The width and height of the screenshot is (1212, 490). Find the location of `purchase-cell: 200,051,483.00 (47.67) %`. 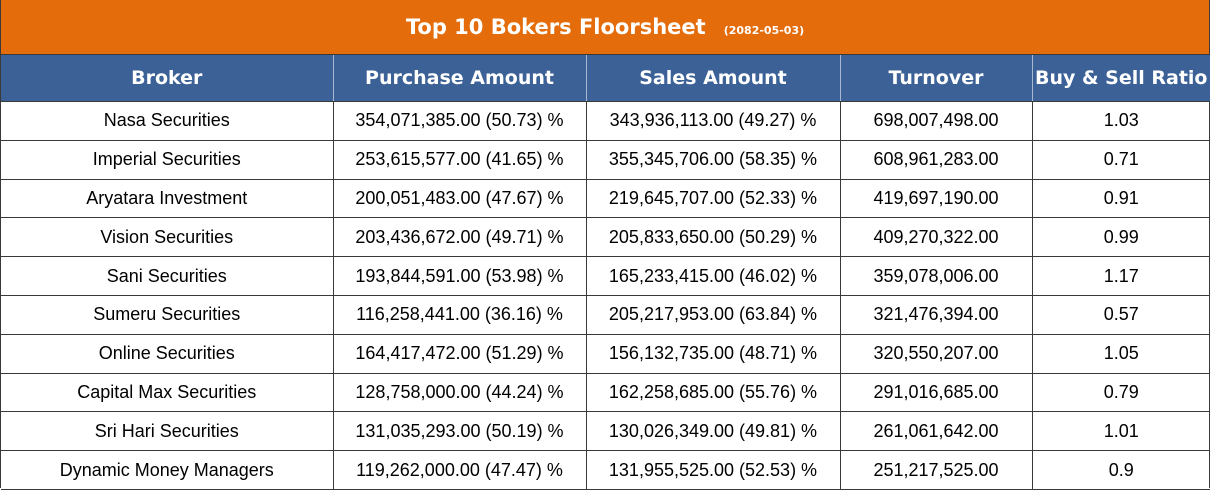

purchase-cell: 200,051,483.00 (47.67) % is located at coordinates (460, 199).